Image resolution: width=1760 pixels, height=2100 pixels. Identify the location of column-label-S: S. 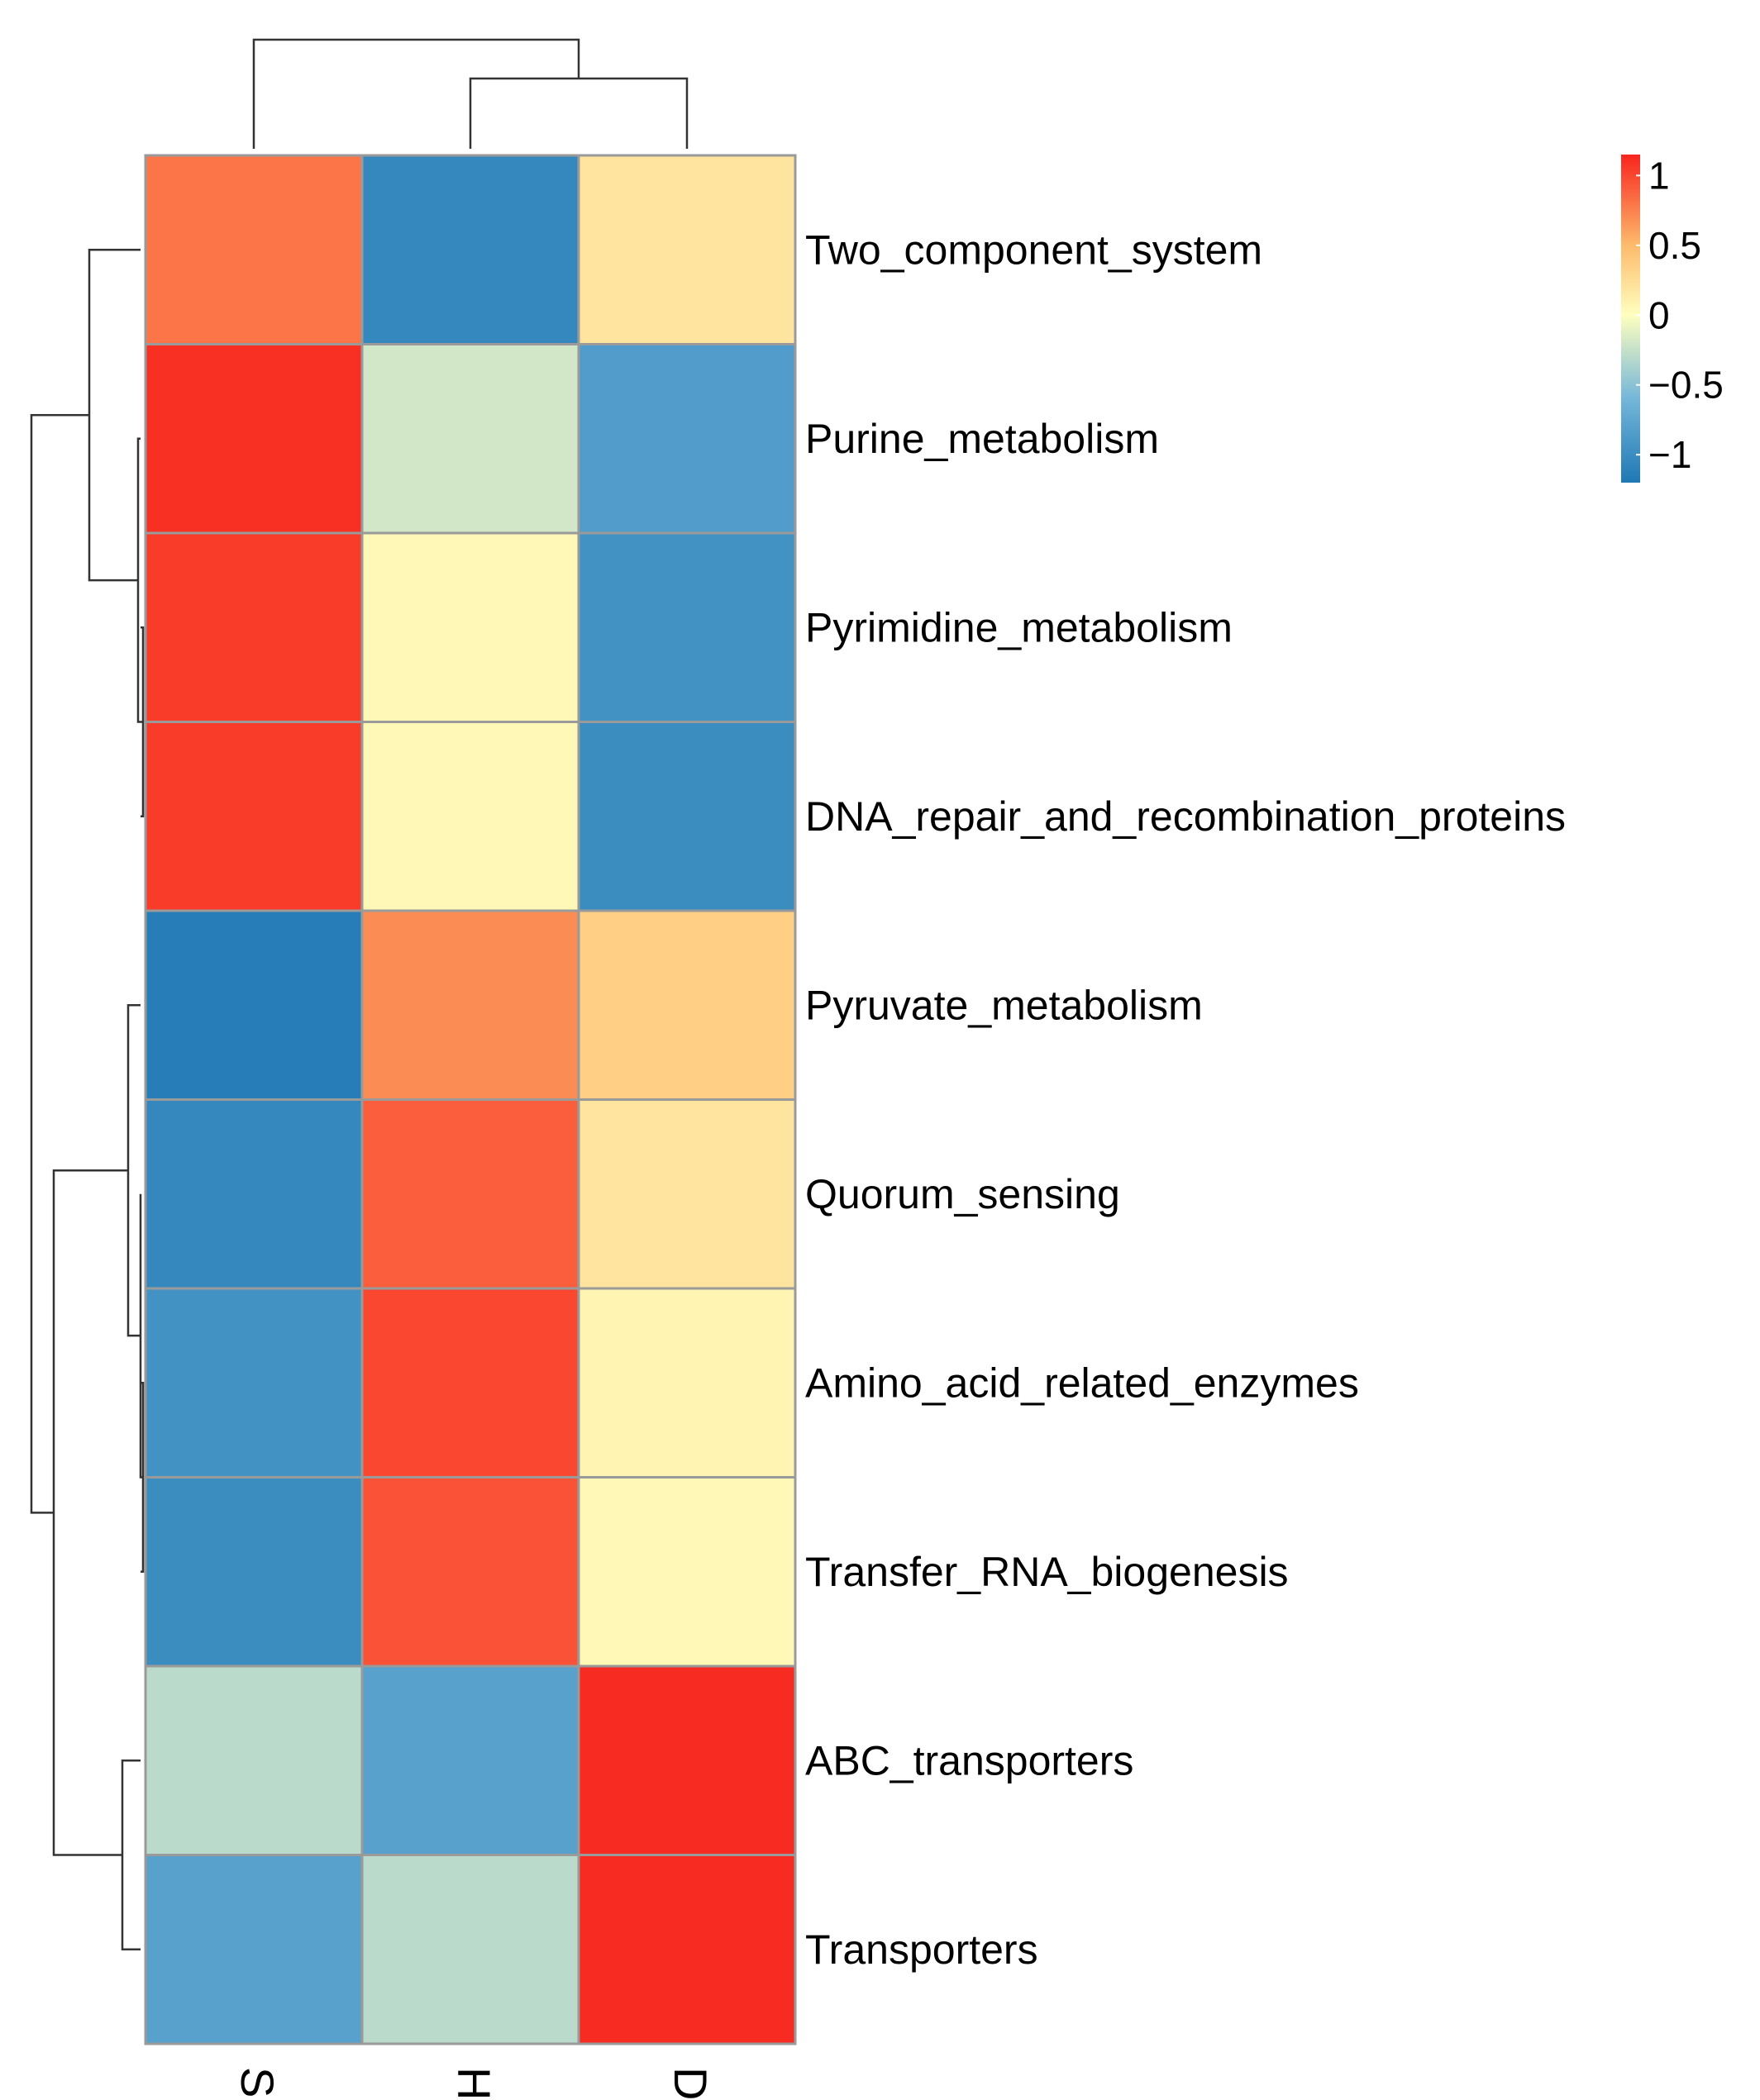
(257, 2082).